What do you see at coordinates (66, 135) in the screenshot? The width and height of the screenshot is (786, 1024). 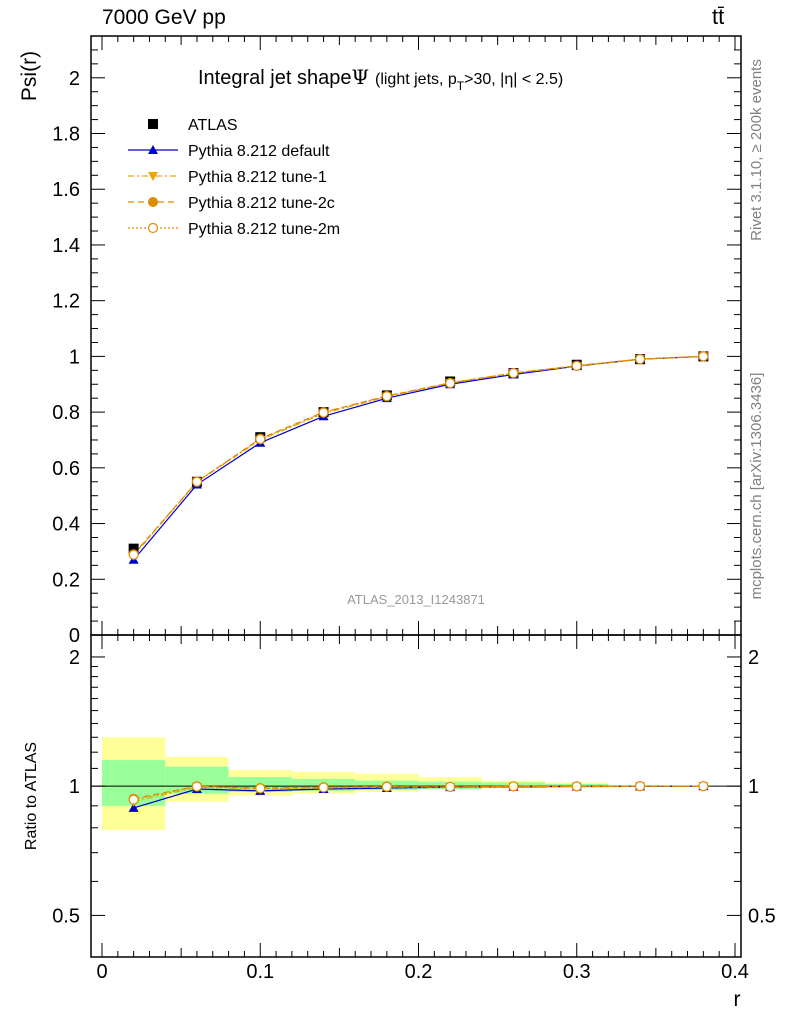 I see `y-tick-label: 1.8` at bounding box center [66, 135].